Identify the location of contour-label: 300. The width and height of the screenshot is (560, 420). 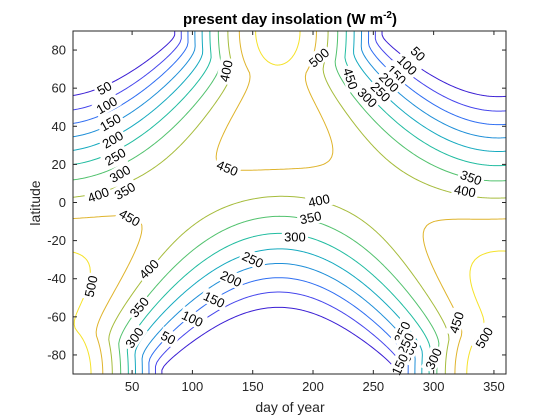
(295, 236).